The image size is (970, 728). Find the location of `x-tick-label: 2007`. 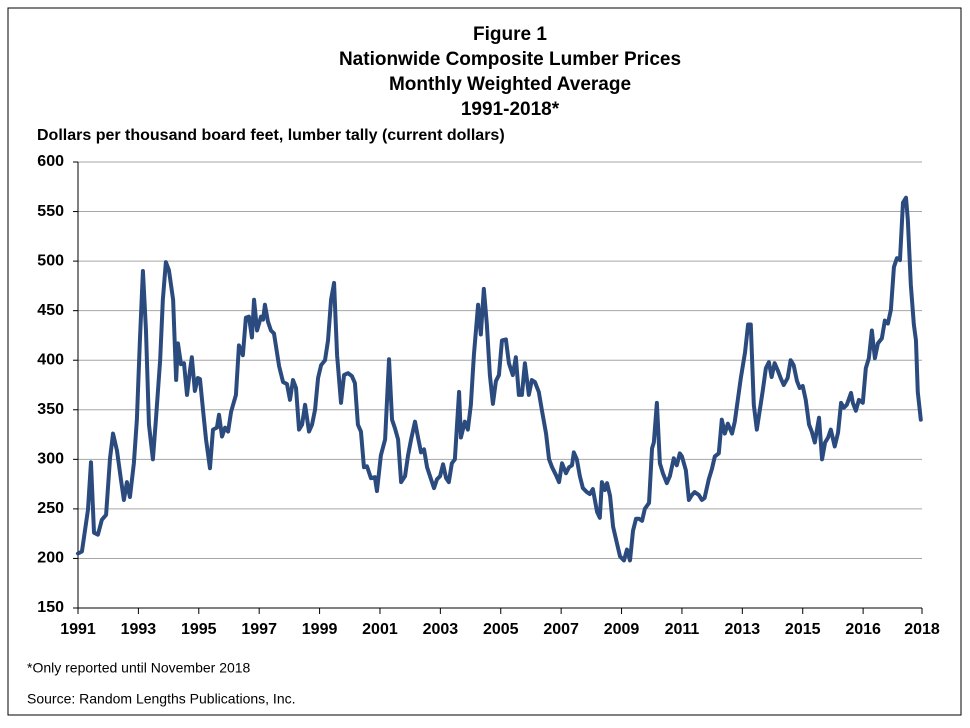

x-tick-label: 2007 is located at coordinates (561, 629).